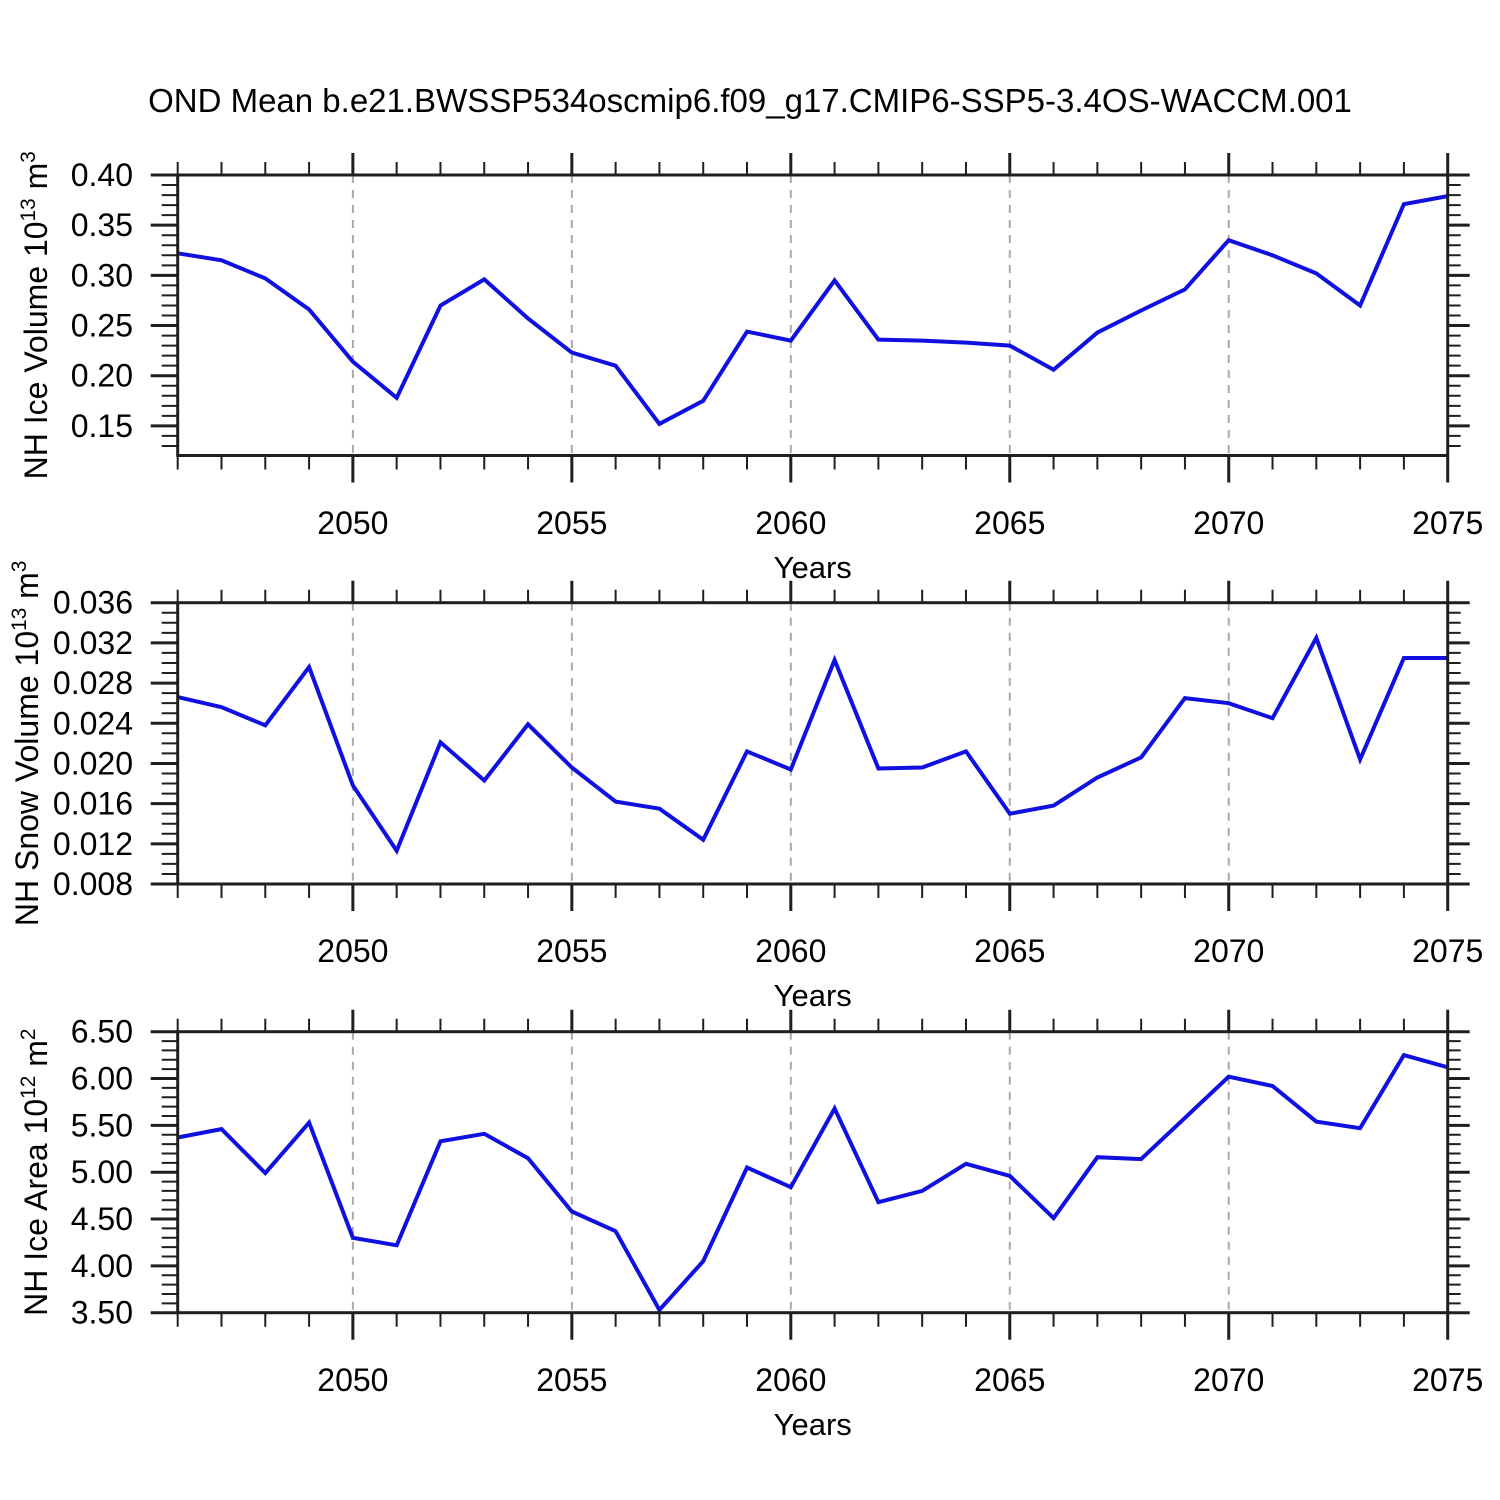  I want to click on chart-1-xtick-label-2070: 2070, so click(1228, 523).